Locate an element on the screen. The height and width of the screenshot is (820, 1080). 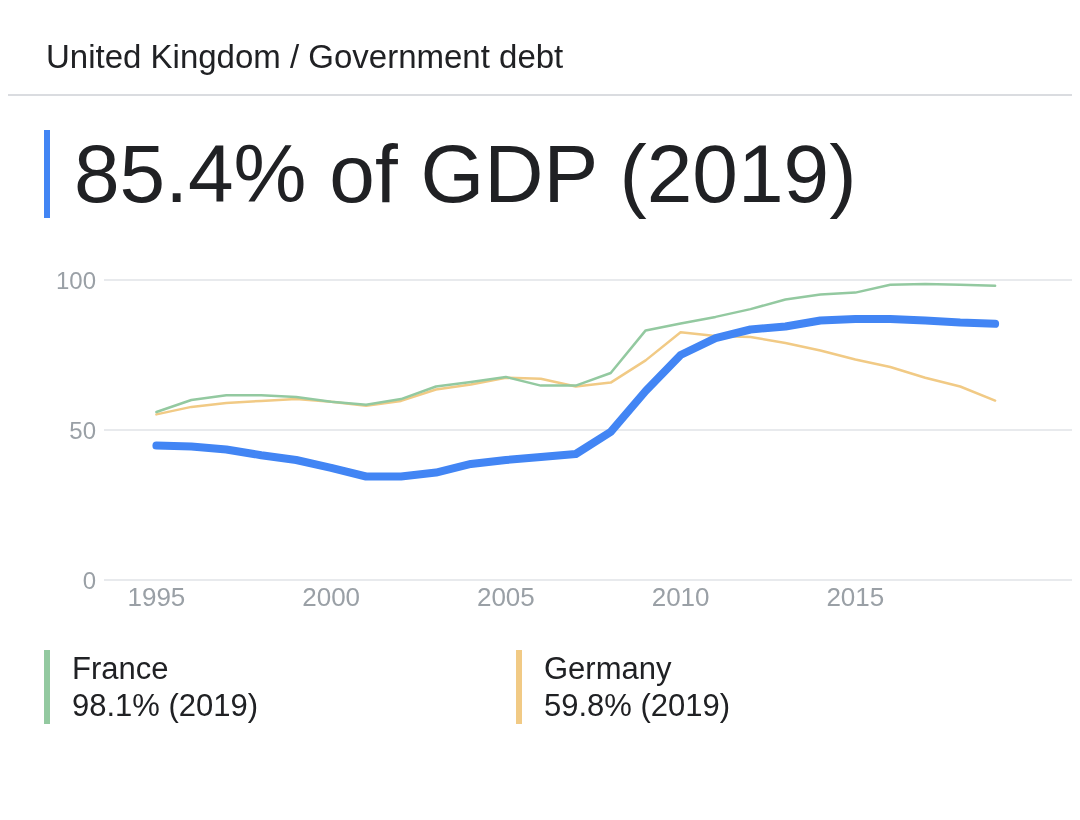
chart-title: United Kingdom / Government debt is located at coordinates (540, 52).